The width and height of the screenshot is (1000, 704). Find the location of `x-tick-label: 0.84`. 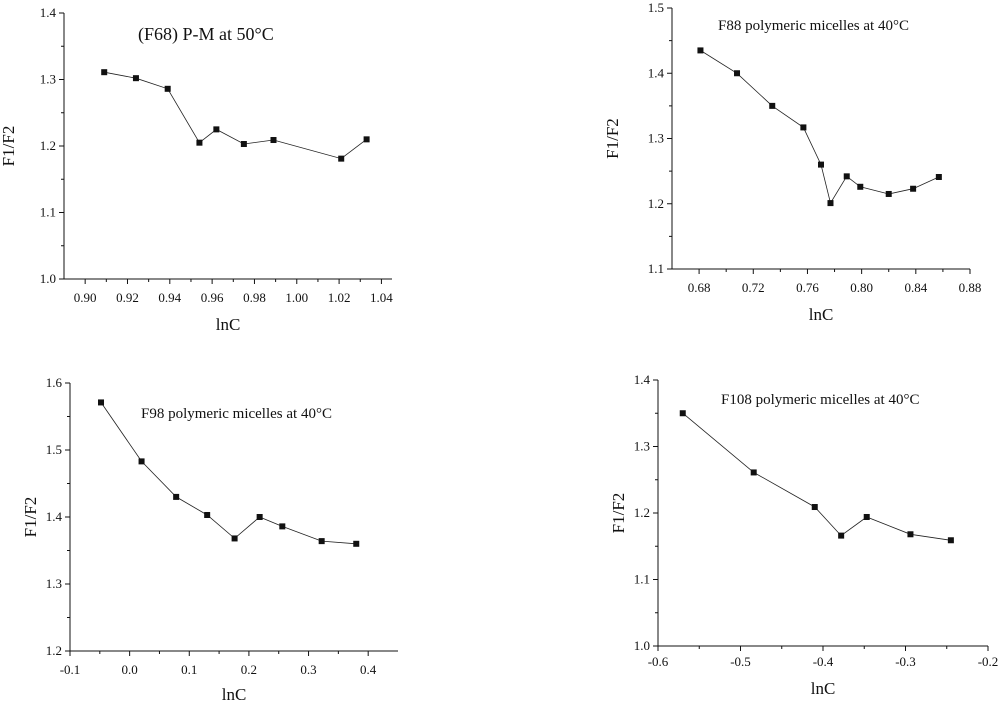

x-tick-label: 0.84 is located at coordinates (915, 287).